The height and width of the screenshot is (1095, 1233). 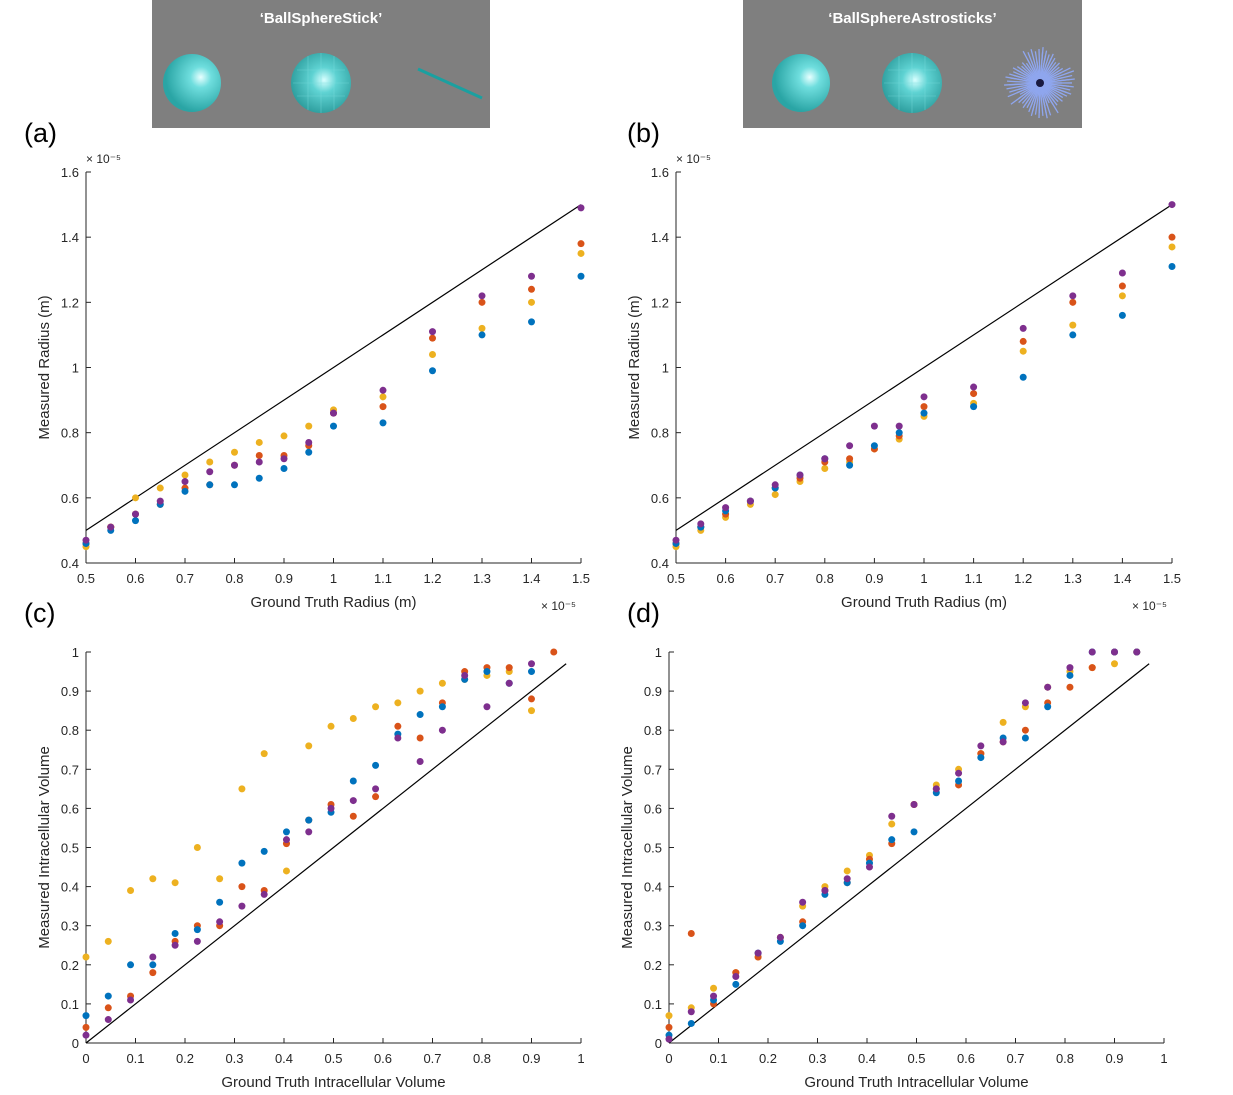 I want to click on astrosticks-icon, so click(x=1039, y=83).